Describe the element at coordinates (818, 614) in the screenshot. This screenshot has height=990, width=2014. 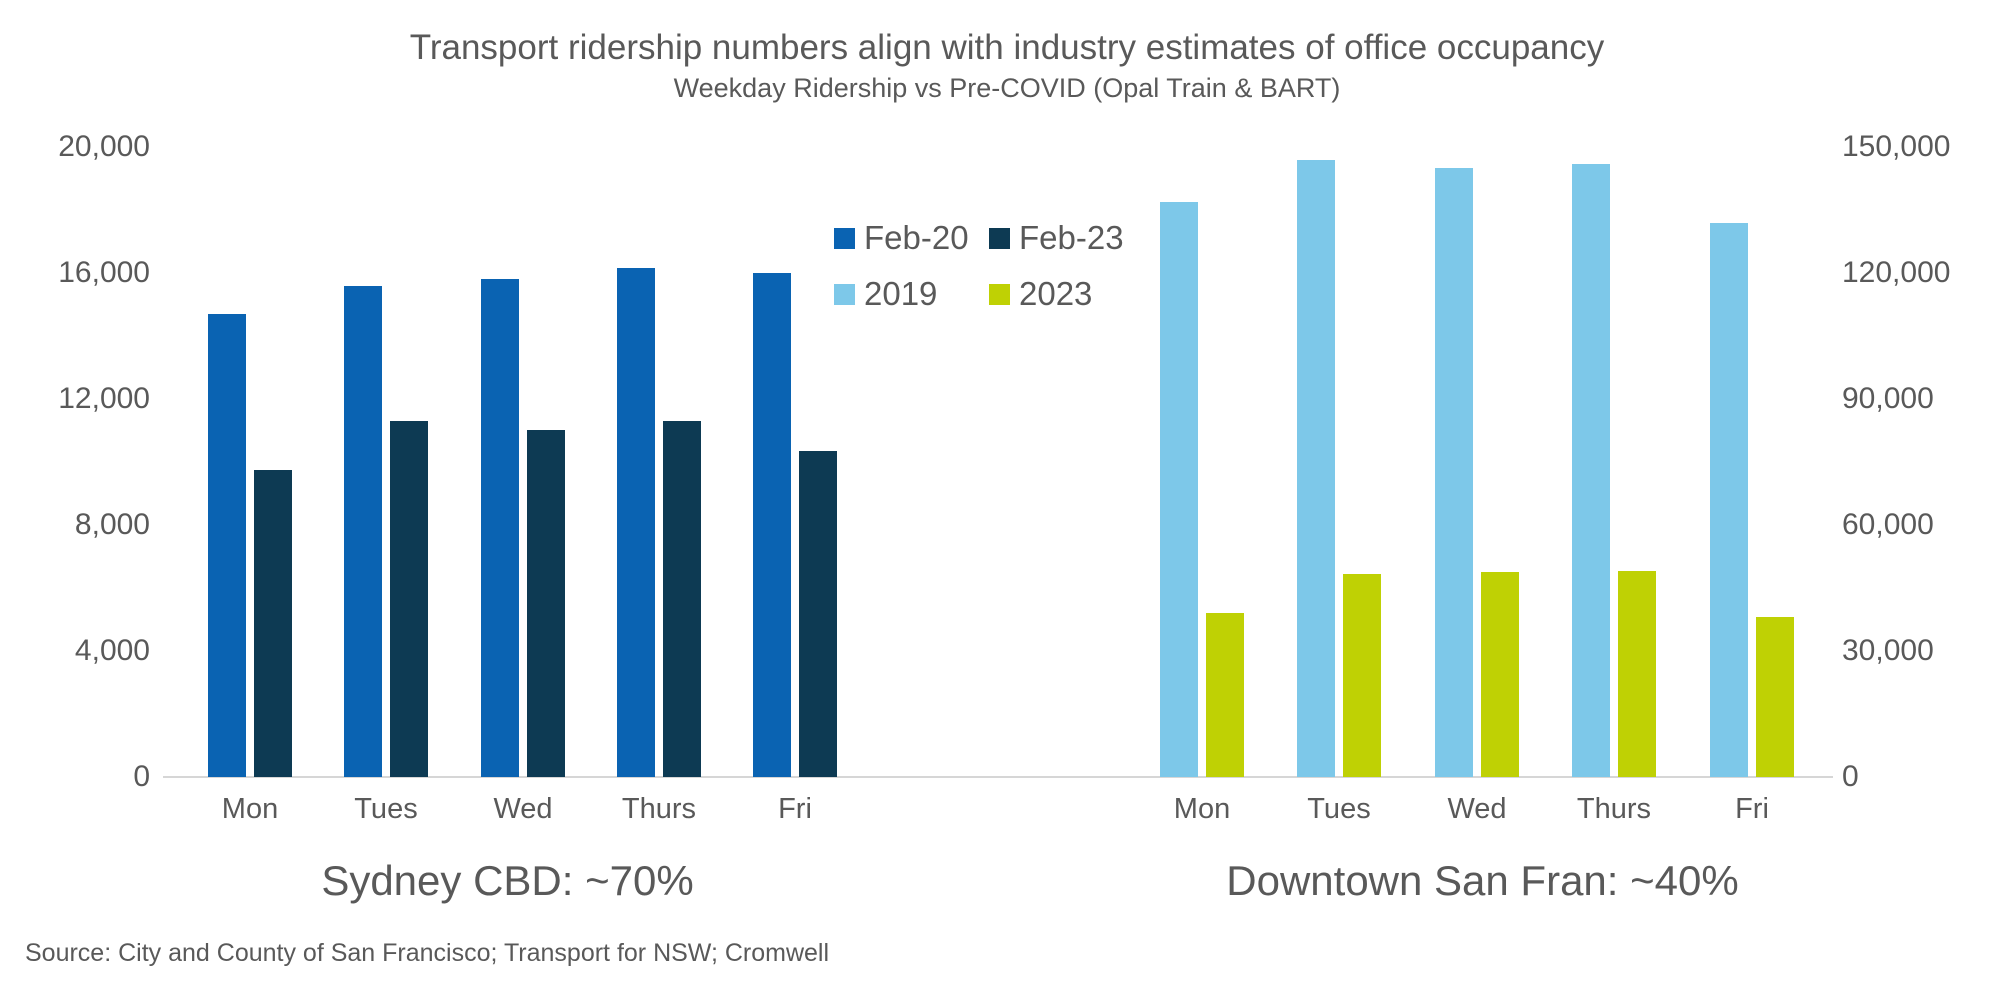
I see `bar-feb-23-fri` at that location.